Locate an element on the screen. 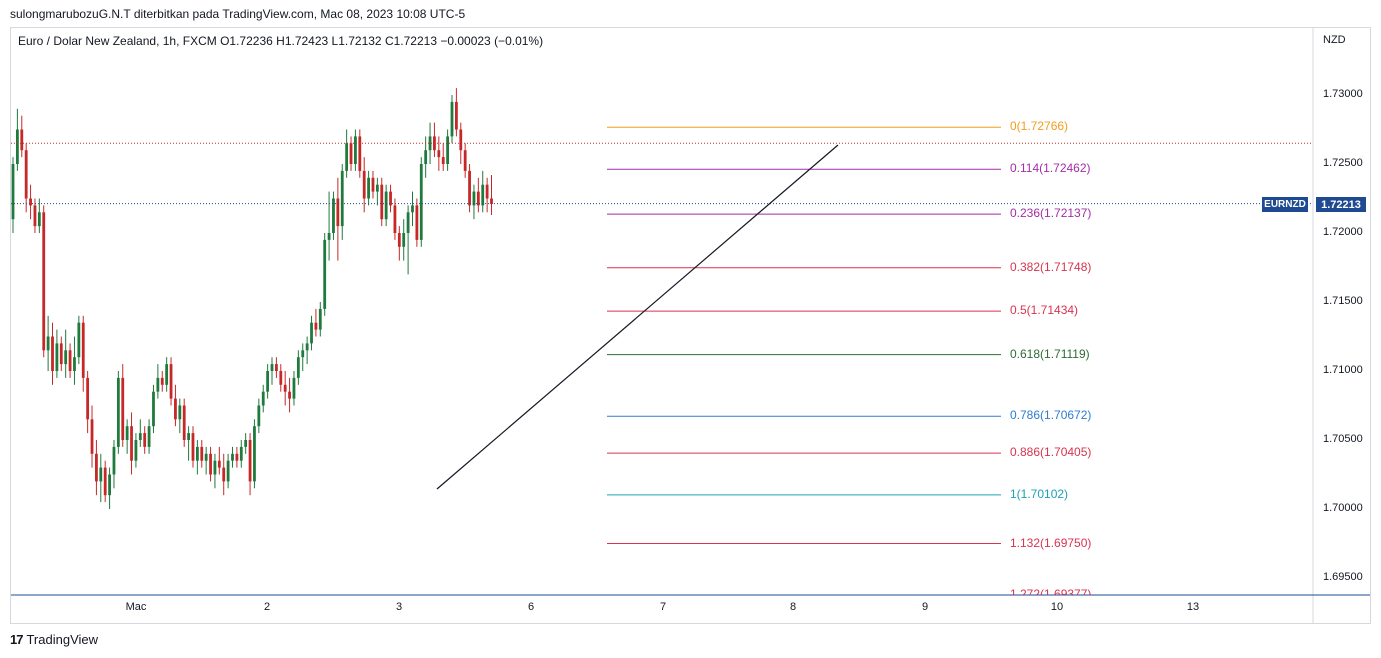 This screenshot has height=658, width=1381. time-tick-label: 2 is located at coordinates (267, 607).